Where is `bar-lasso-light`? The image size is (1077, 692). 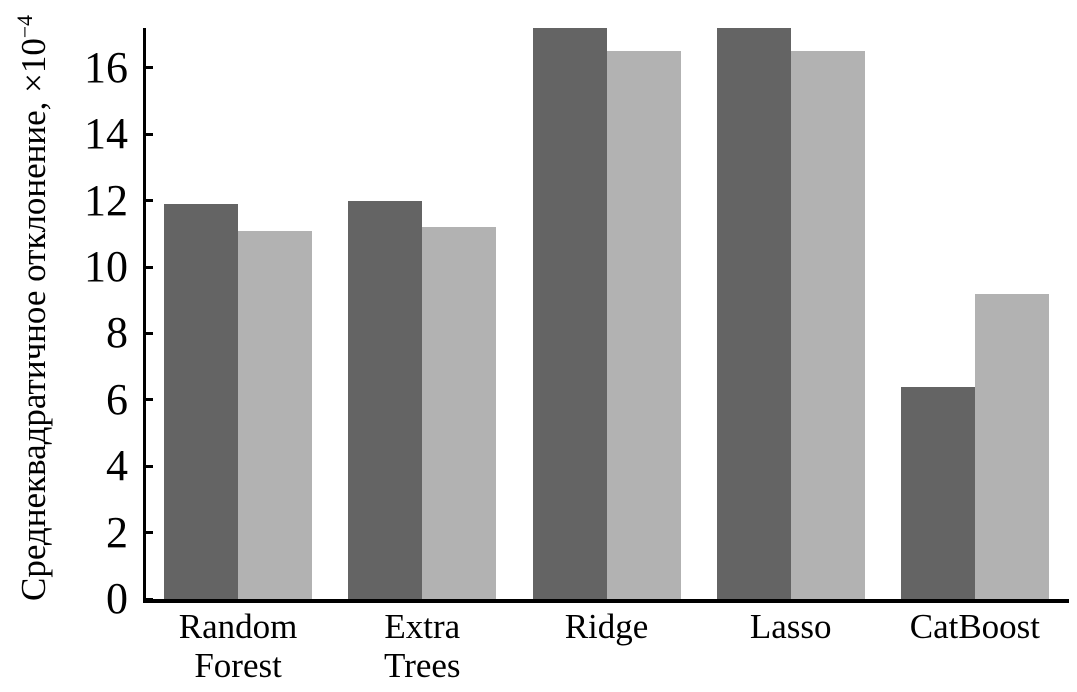 bar-lasso-light is located at coordinates (827, 325).